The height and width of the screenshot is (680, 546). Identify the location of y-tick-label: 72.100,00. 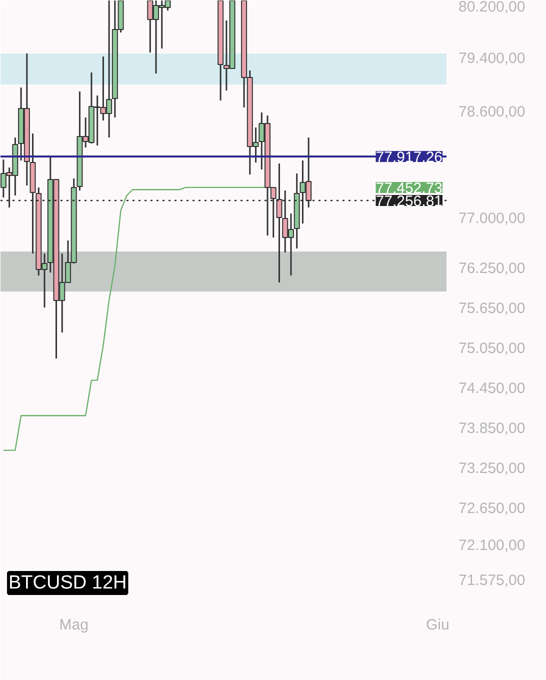
(492, 545).